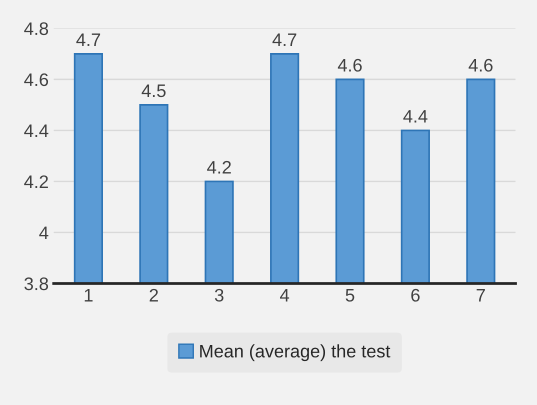 Image resolution: width=537 pixels, height=405 pixels. Describe the element at coordinates (154, 295) in the screenshot. I see `x-tick-label: 2` at that location.